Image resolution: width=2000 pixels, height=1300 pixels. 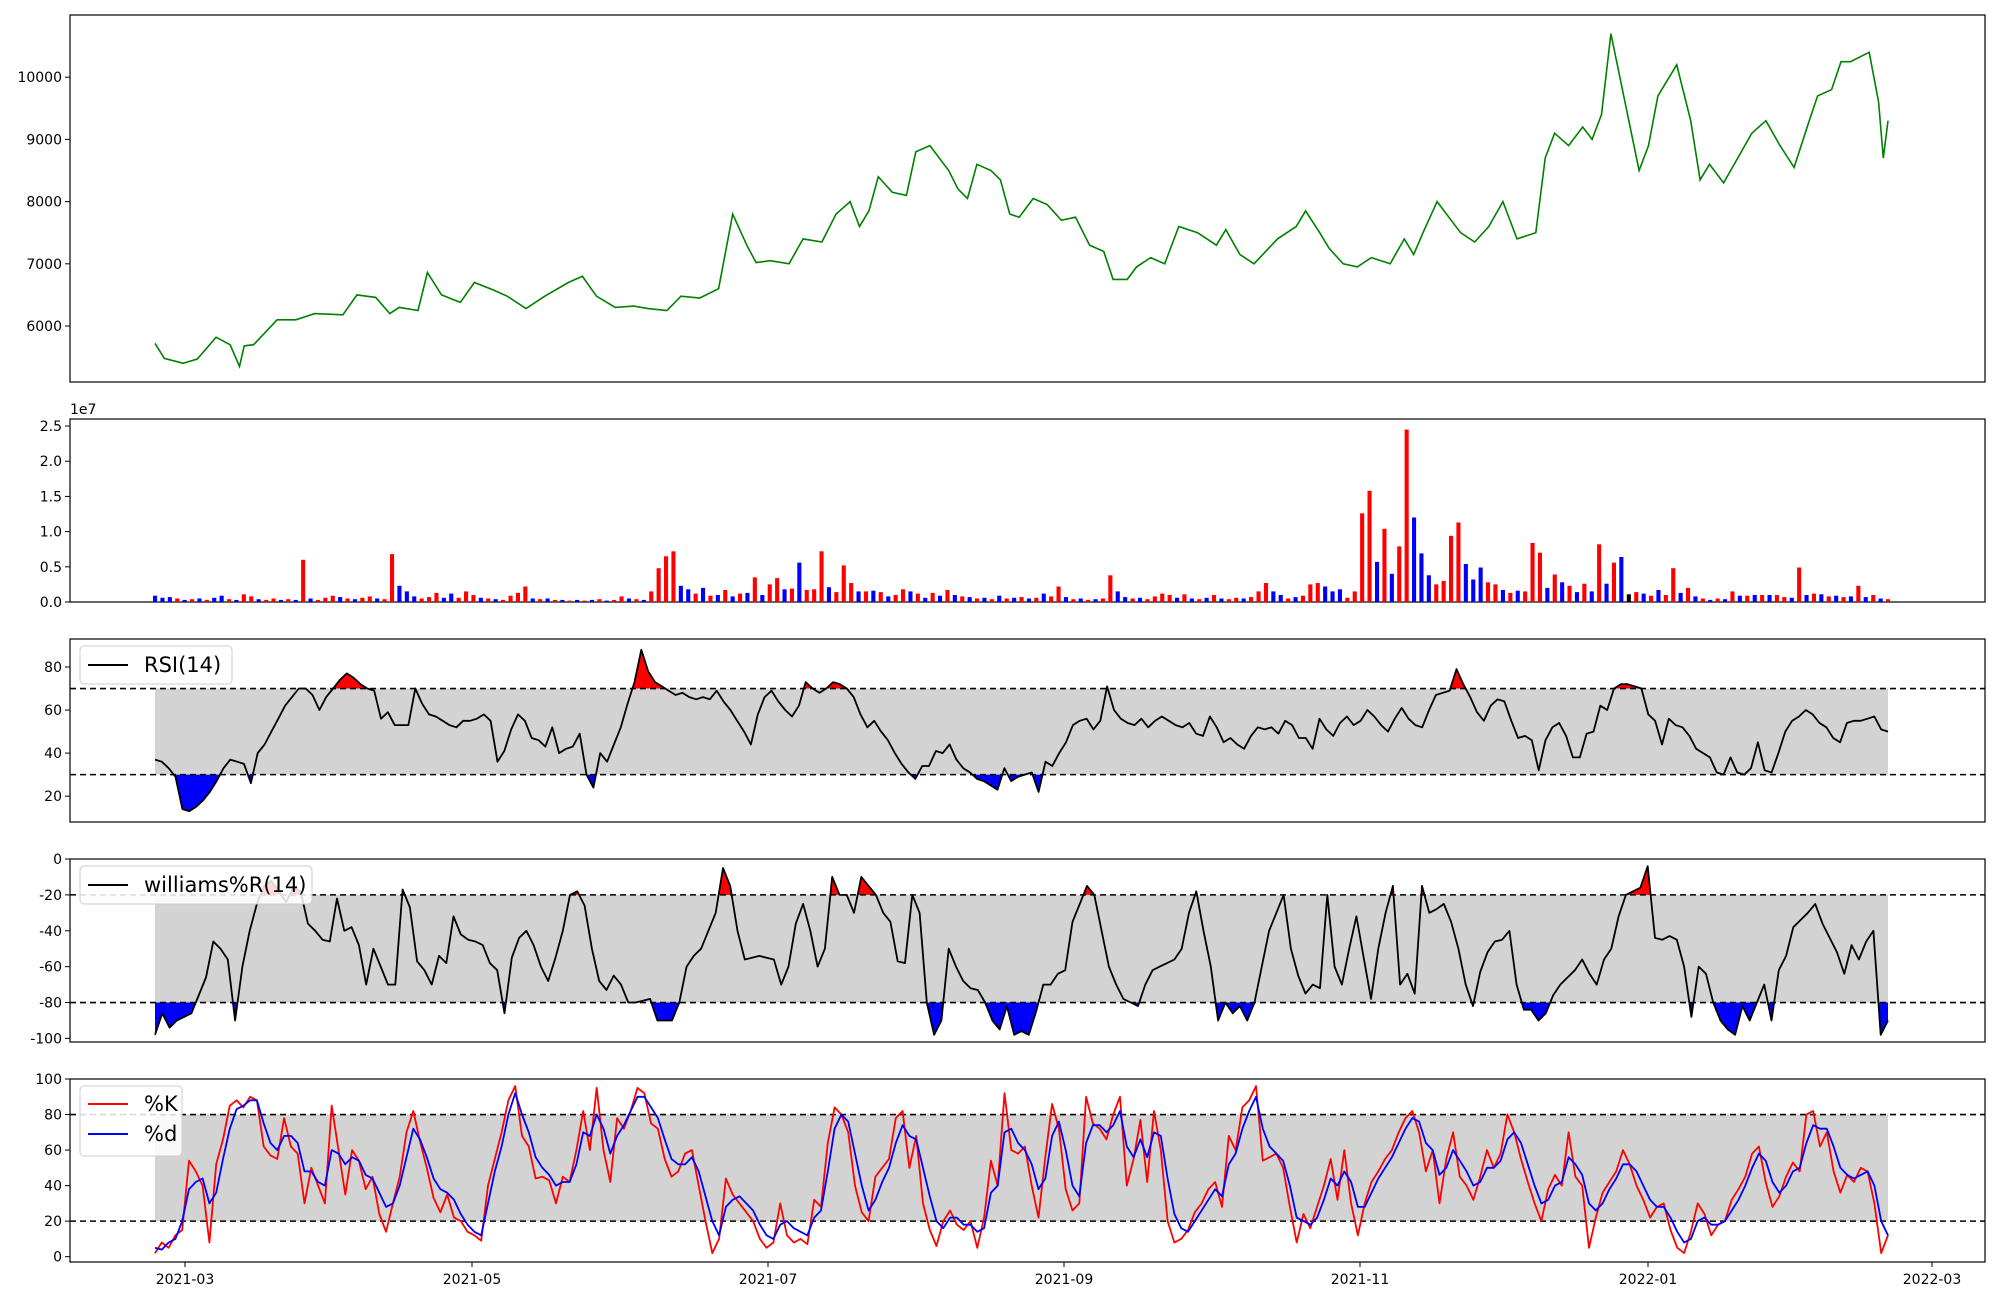 I want to click on williams-r-yticks: 0 -20 -40 -60 -80 -100, so click(x=50, y=949).